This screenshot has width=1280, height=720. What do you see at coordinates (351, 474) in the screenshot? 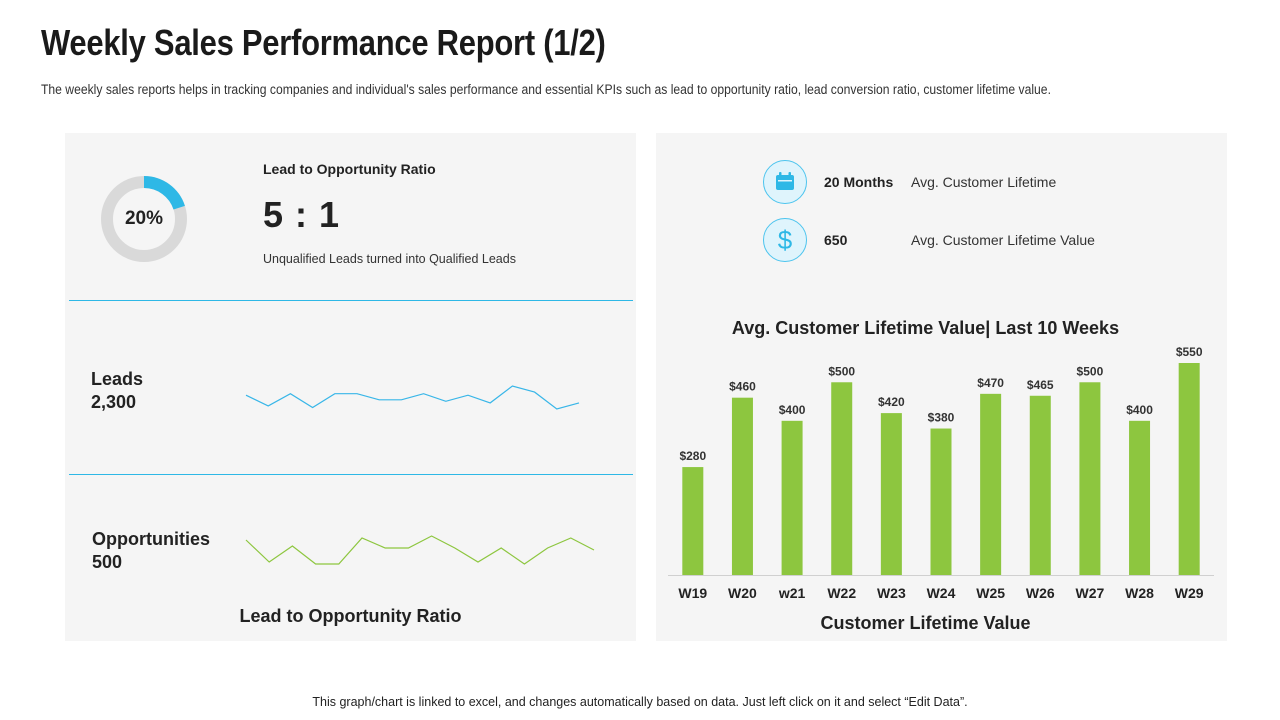
I see `divider-middle` at bounding box center [351, 474].